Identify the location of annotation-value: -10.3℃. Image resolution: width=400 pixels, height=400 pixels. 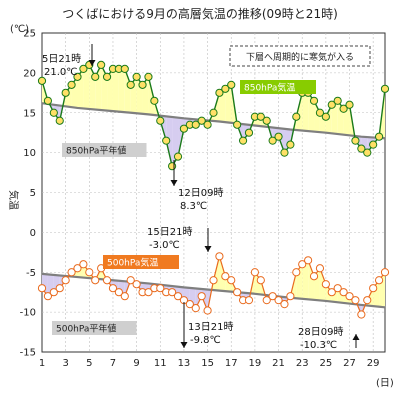
(318, 345).